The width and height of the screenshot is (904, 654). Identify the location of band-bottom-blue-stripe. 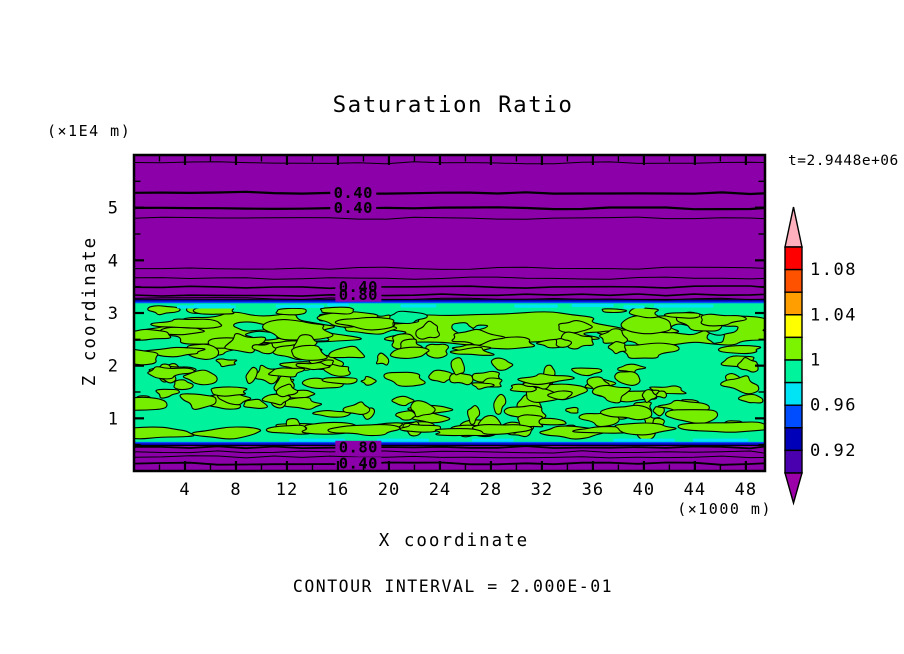
(449, 442).